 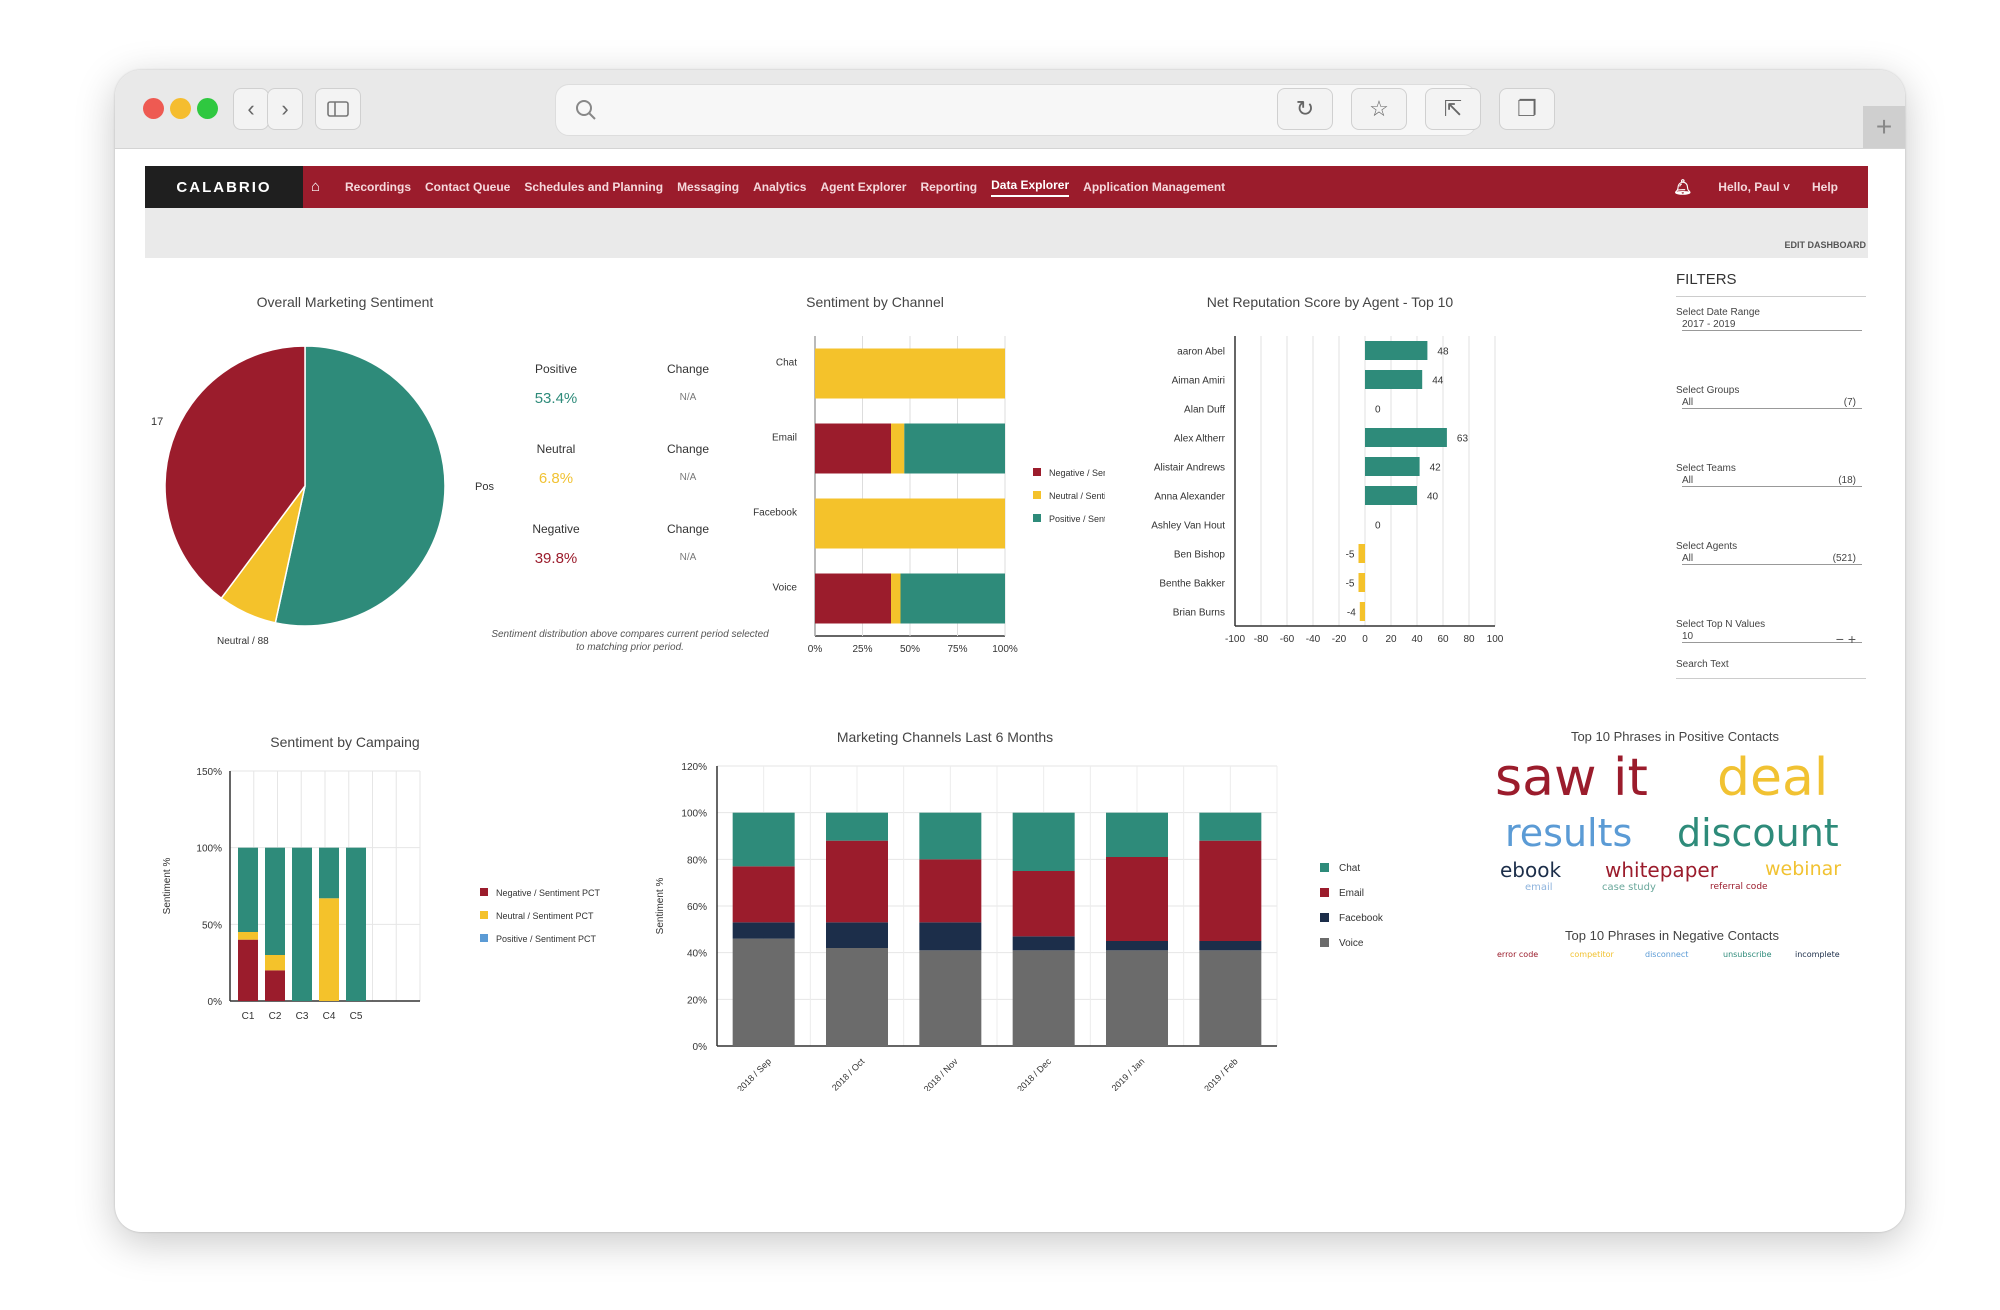 I want to click on top-n-stepper: − +, so click(x=1845, y=639).